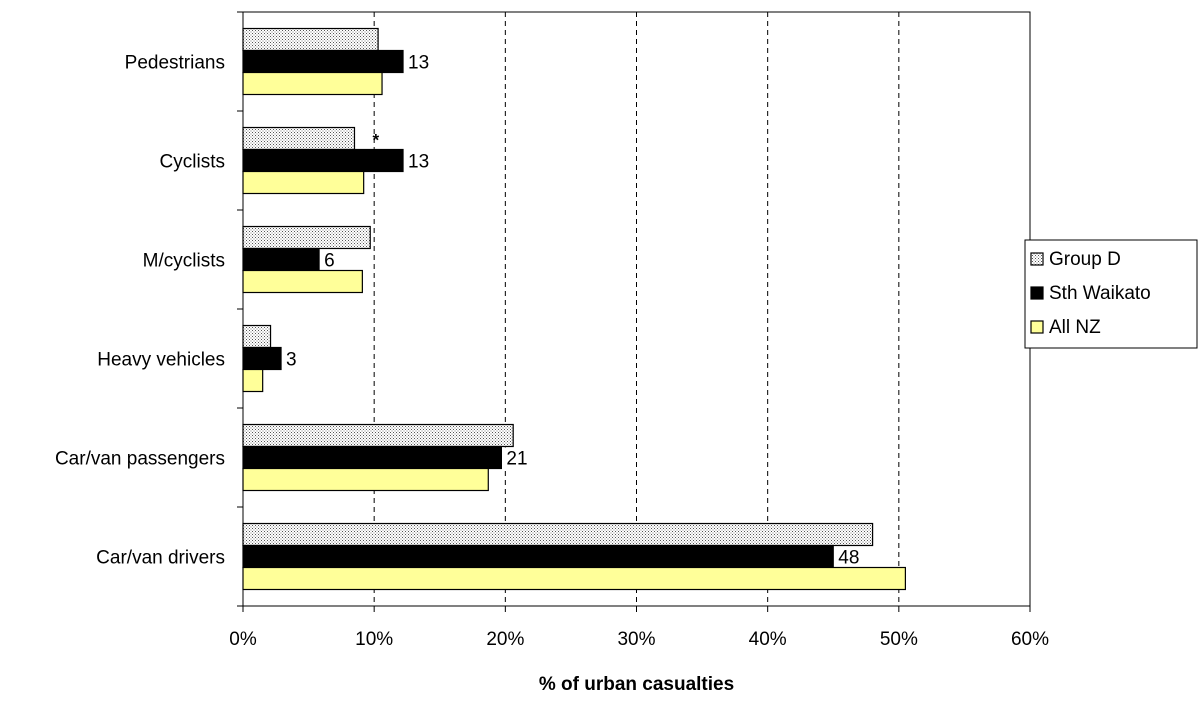  Describe the element at coordinates (768, 639) in the screenshot. I see `x-tick-label: 40%` at that location.